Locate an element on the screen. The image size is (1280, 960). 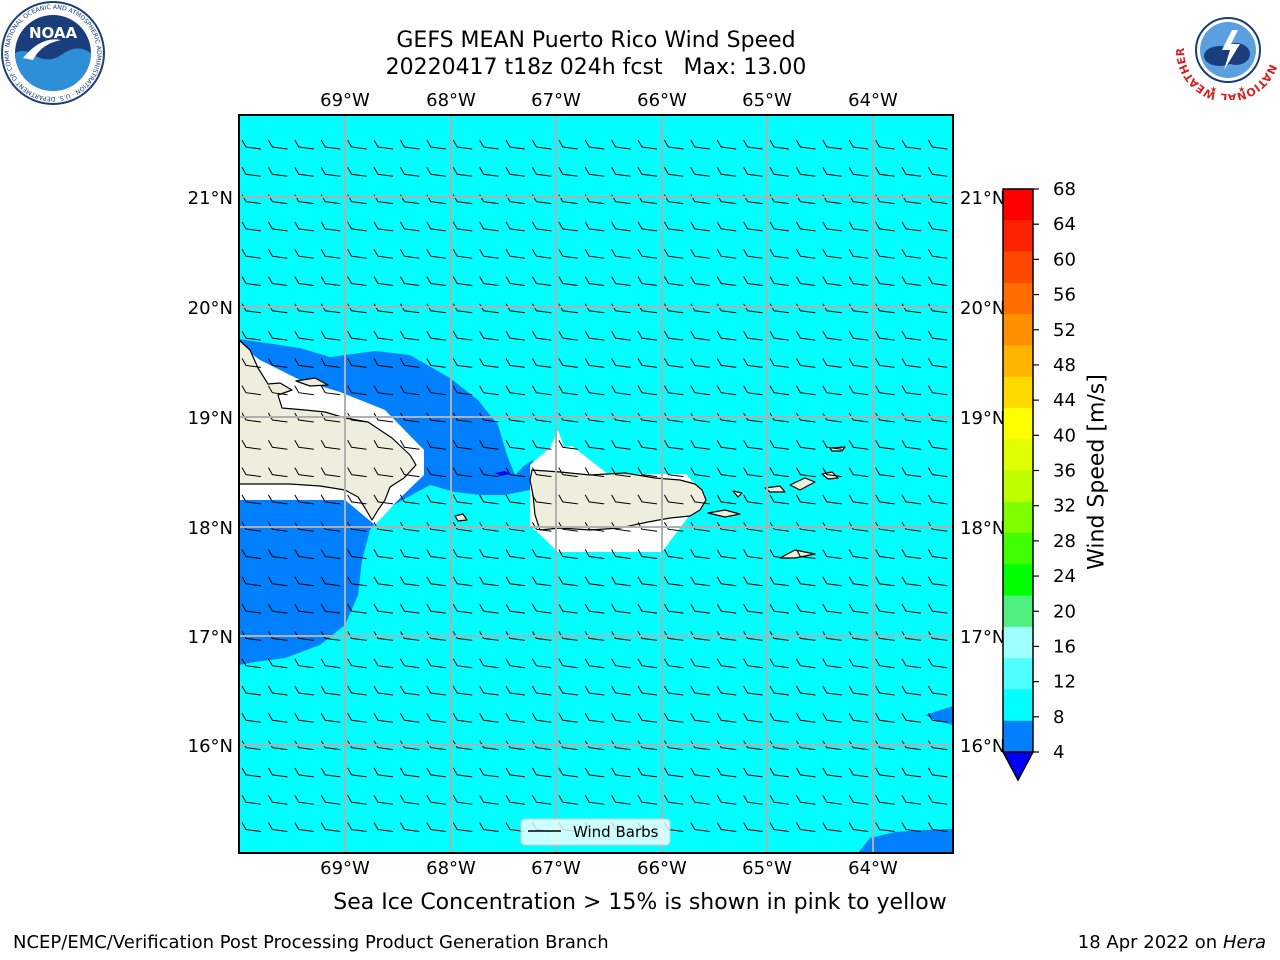
lon-tick-label-top: 67°W is located at coordinates (556, 100).